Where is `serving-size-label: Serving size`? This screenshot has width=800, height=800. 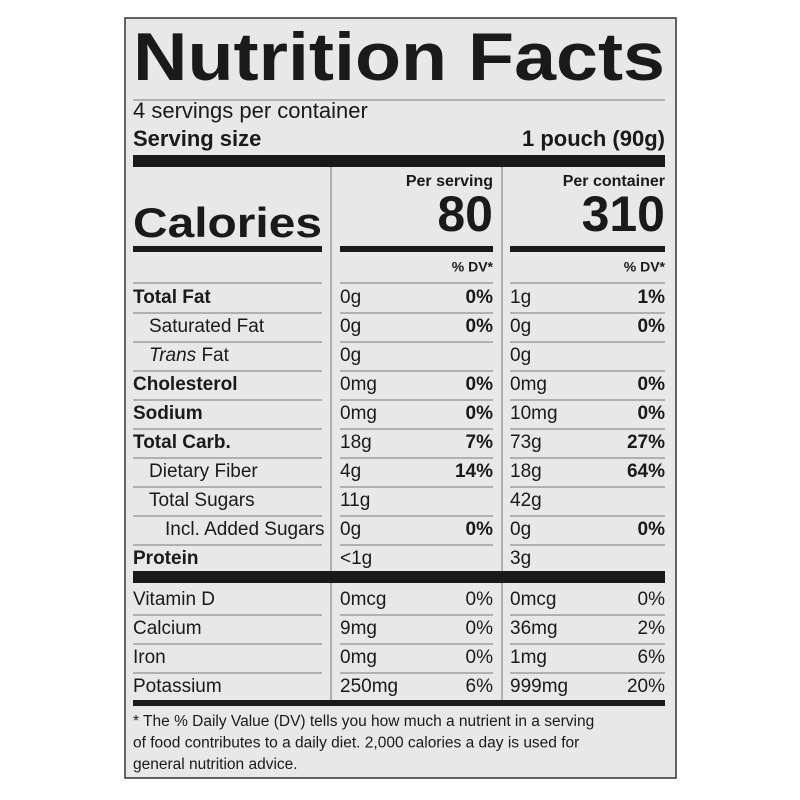 serving-size-label: Serving size is located at coordinates (197, 138).